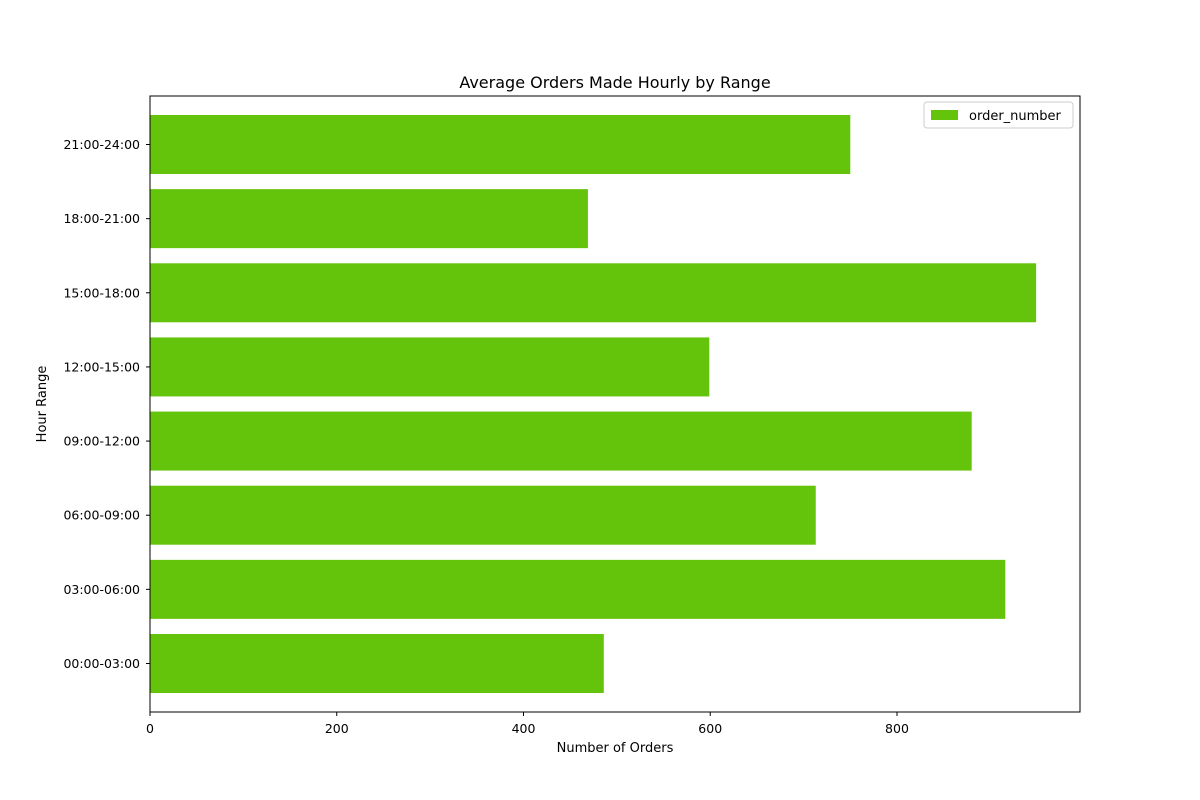 The width and height of the screenshot is (1200, 800). What do you see at coordinates (101, 366) in the screenshot?
I see `y-tick-label: 12:00-15:00` at bounding box center [101, 366].